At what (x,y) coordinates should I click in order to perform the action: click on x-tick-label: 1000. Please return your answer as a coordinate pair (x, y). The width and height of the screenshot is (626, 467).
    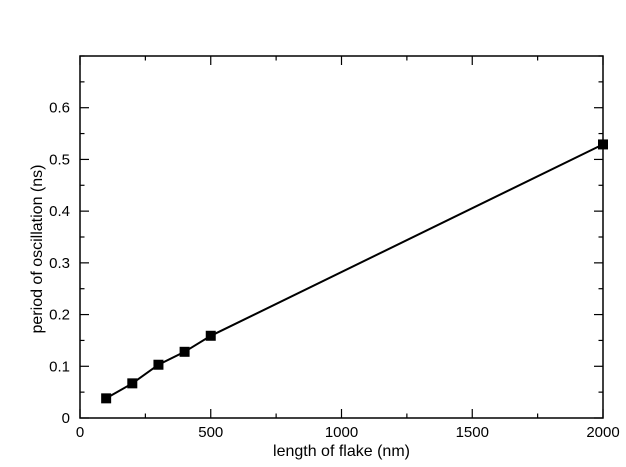
    Looking at the image, I should click on (341, 432).